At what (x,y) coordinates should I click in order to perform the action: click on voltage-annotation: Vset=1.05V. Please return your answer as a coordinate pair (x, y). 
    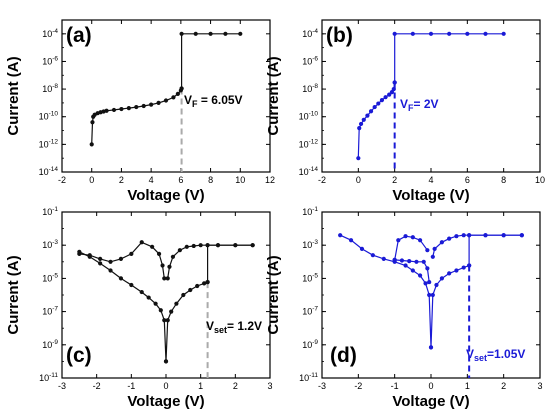
    Looking at the image, I should click on (495, 355).